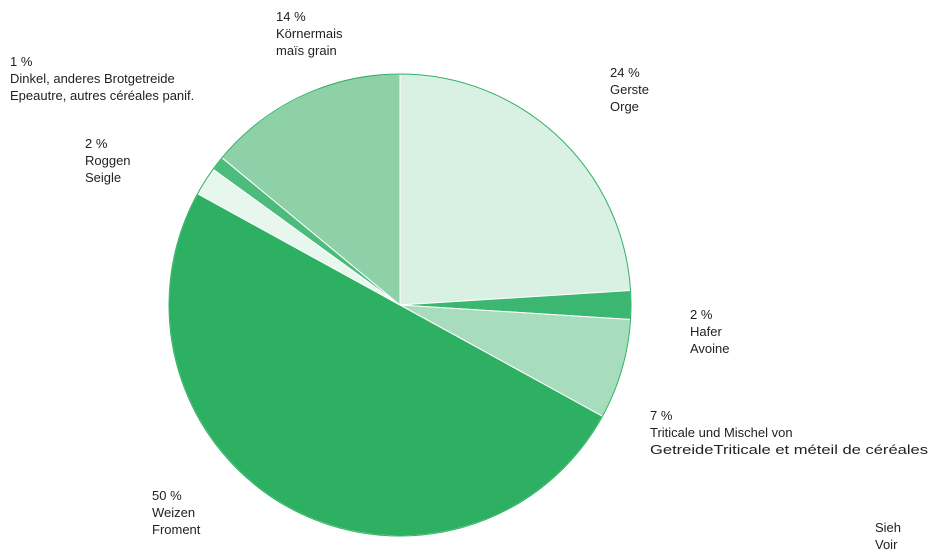 Image resolution: width=931 pixels, height=556 pixels. What do you see at coordinates (789, 449) in the screenshot?
I see `label-triticale-fr: GetreideTriticale et méteil de céréales` at bounding box center [789, 449].